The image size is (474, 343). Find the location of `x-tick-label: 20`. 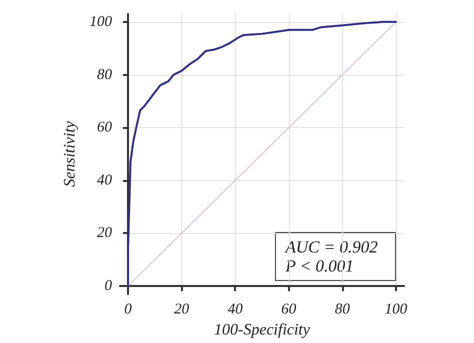

x-tick-label: 20 is located at coordinates (182, 310).